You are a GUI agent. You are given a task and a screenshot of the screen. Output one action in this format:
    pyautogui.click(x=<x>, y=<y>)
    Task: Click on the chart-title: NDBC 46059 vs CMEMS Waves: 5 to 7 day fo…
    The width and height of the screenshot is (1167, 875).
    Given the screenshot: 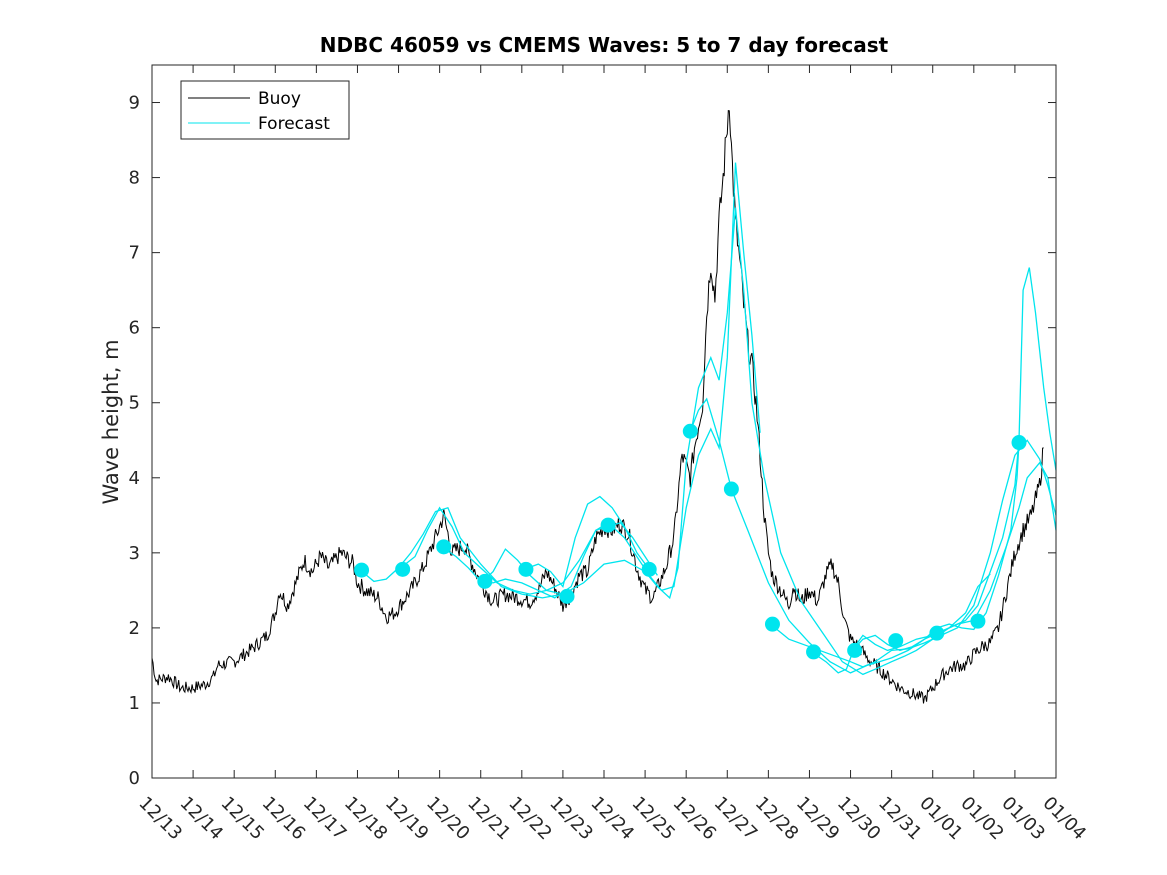 What is the action you would take?
    pyautogui.click(x=604, y=45)
    